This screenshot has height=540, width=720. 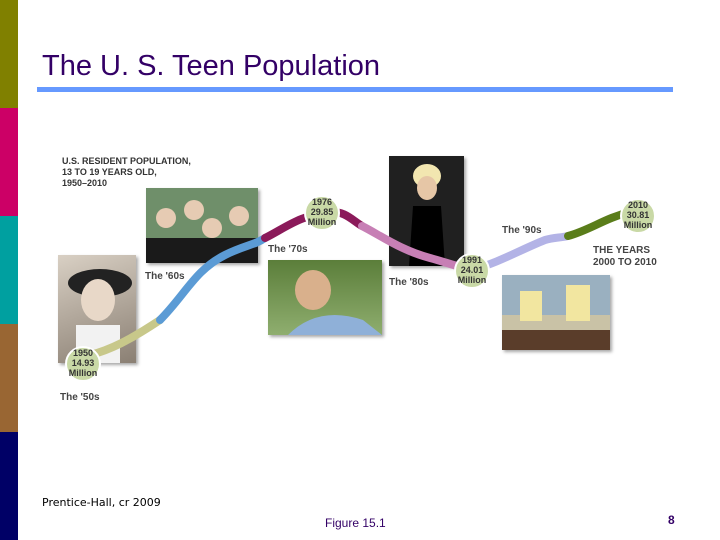 What do you see at coordinates (211, 66) in the screenshot?
I see `page-title: The U. S. Teen Population` at bounding box center [211, 66].